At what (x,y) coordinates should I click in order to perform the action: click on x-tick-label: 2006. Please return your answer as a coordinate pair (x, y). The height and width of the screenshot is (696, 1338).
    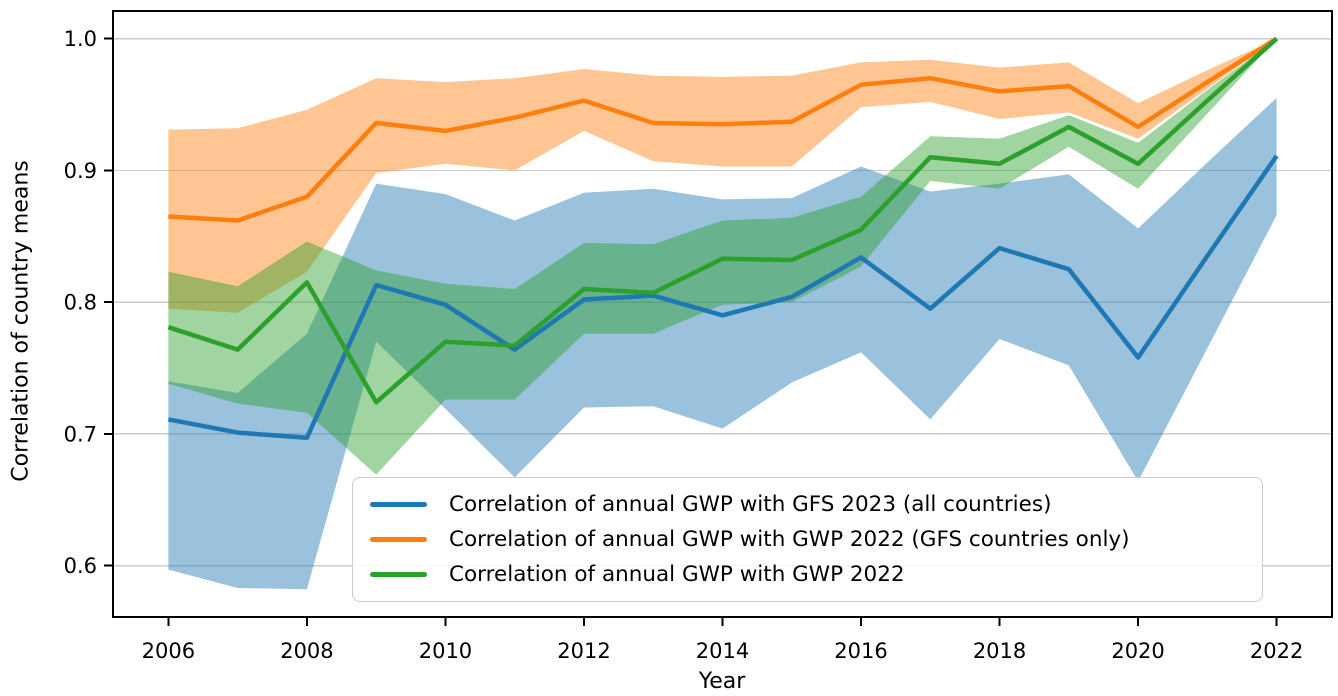
    Looking at the image, I should click on (168, 651).